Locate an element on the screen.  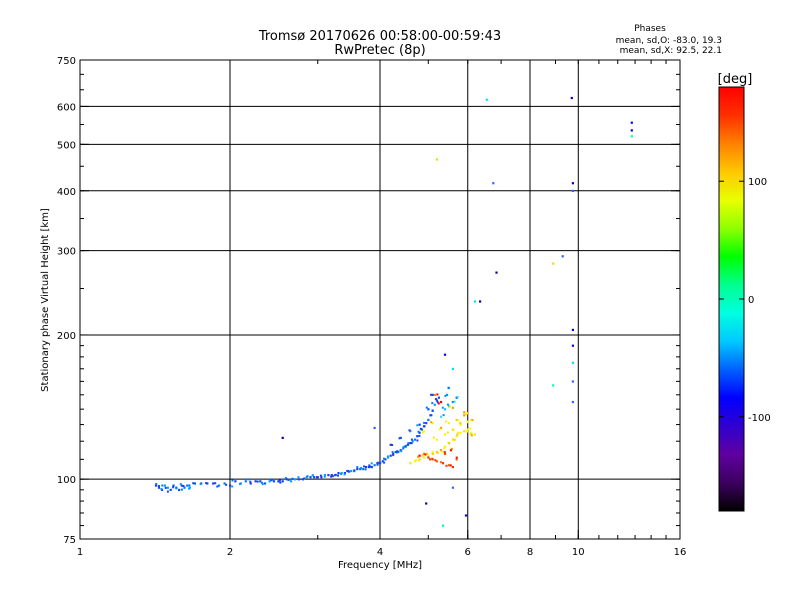
colorbar-tick-label: 100 is located at coordinates (757, 182).